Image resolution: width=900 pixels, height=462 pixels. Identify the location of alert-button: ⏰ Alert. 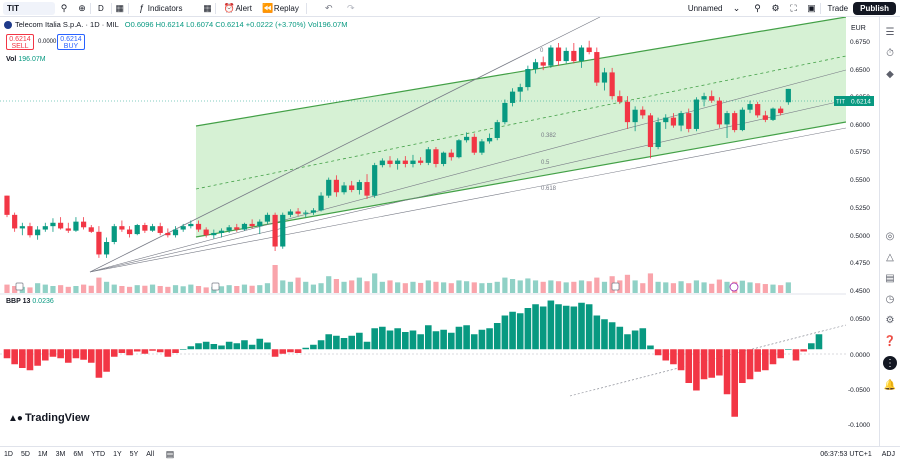
(237, 8).